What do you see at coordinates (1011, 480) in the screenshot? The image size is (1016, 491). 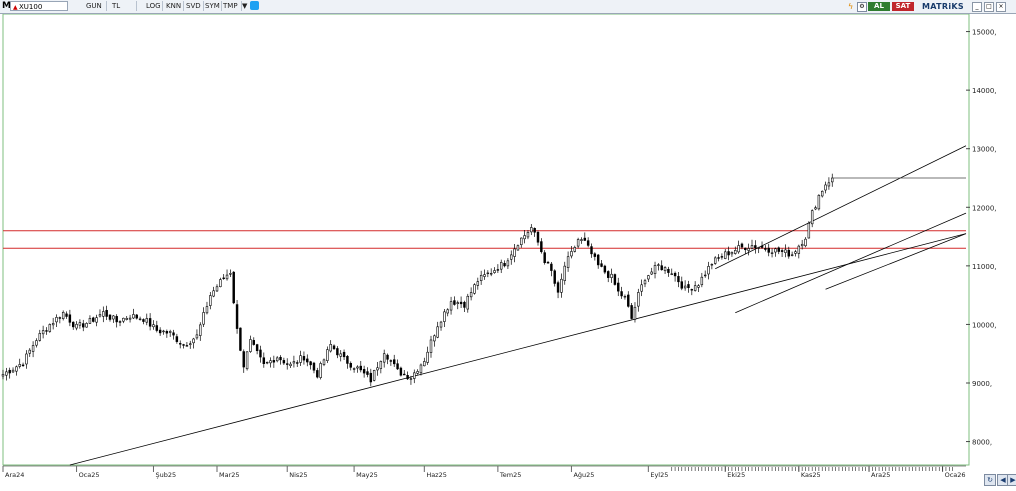 I see `arrow-right-icon: ▶` at bounding box center [1011, 480].